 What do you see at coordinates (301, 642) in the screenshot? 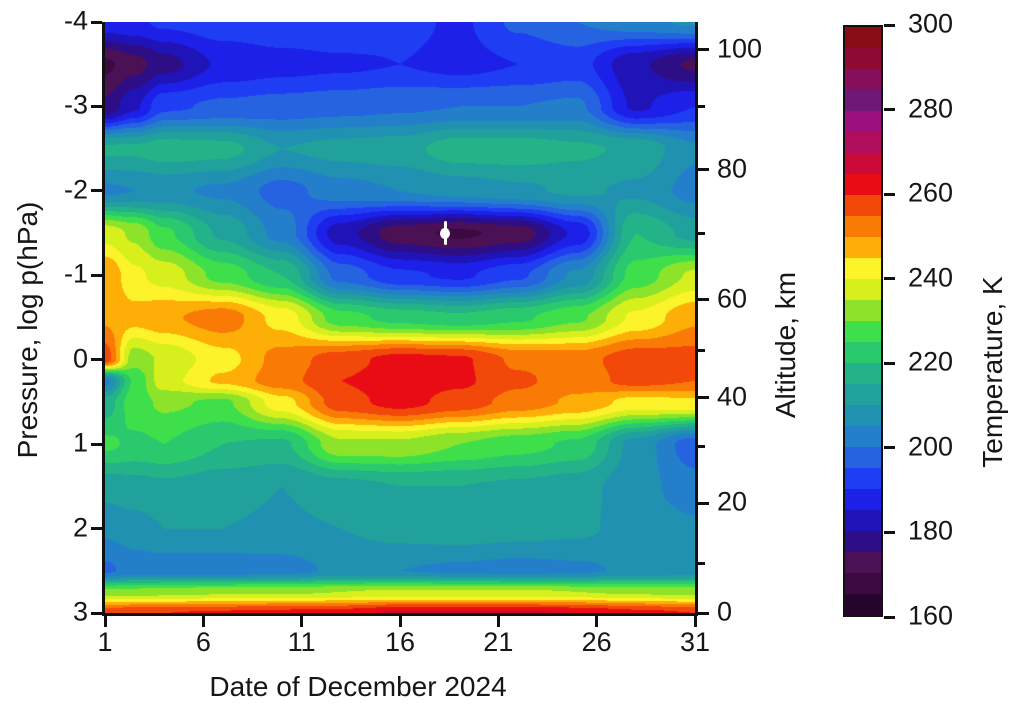
I see `x-axis-tick-label: 11` at bounding box center [301, 642].